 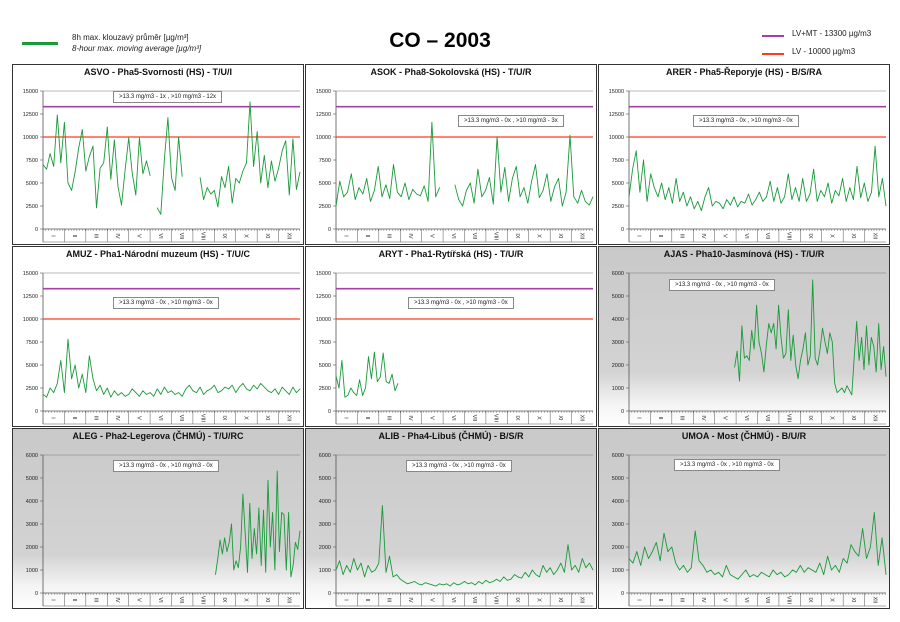 What do you see at coordinates (832, 33) in the screenshot?
I see `lvmt-label: LV+MT - 13300 µg/m3` at bounding box center [832, 33].